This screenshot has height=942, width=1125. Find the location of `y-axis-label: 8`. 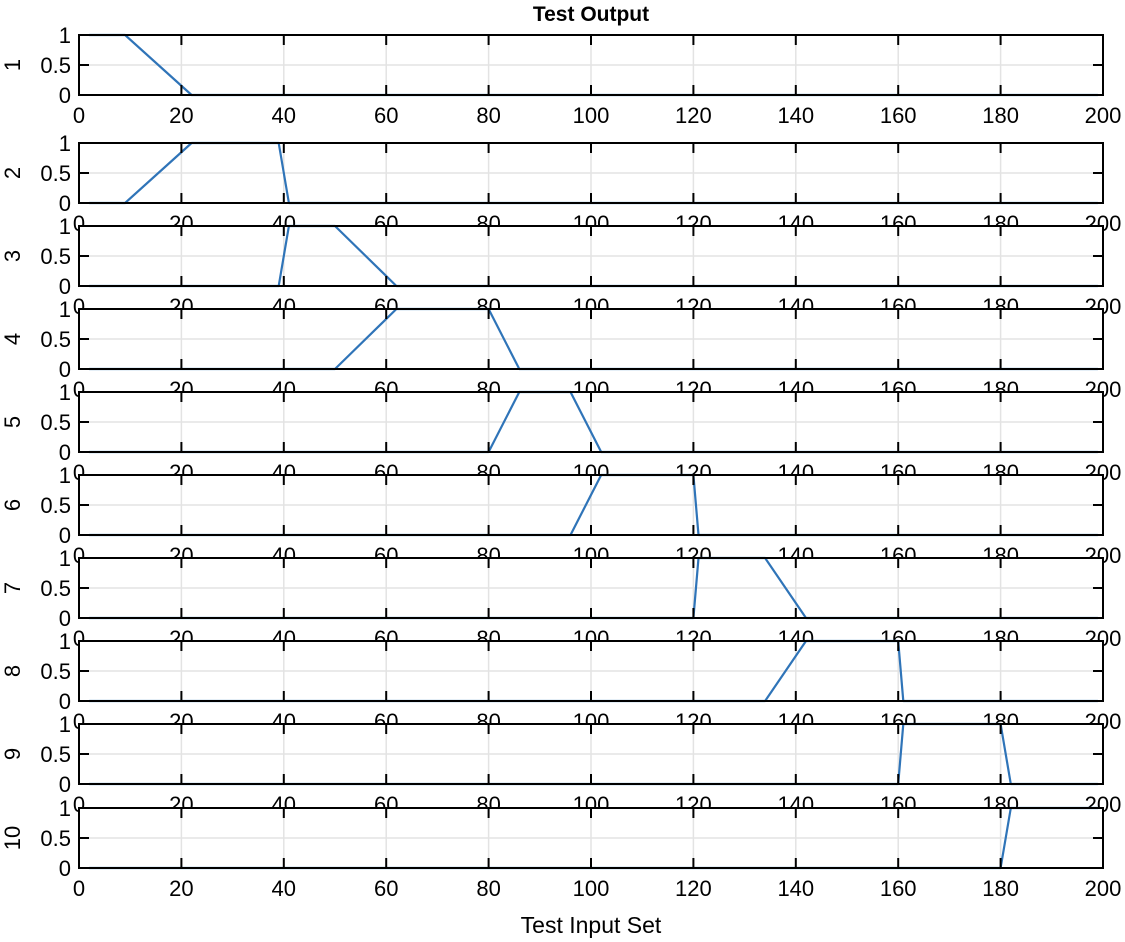

y-axis-label: 8 is located at coordinates (12, 671).